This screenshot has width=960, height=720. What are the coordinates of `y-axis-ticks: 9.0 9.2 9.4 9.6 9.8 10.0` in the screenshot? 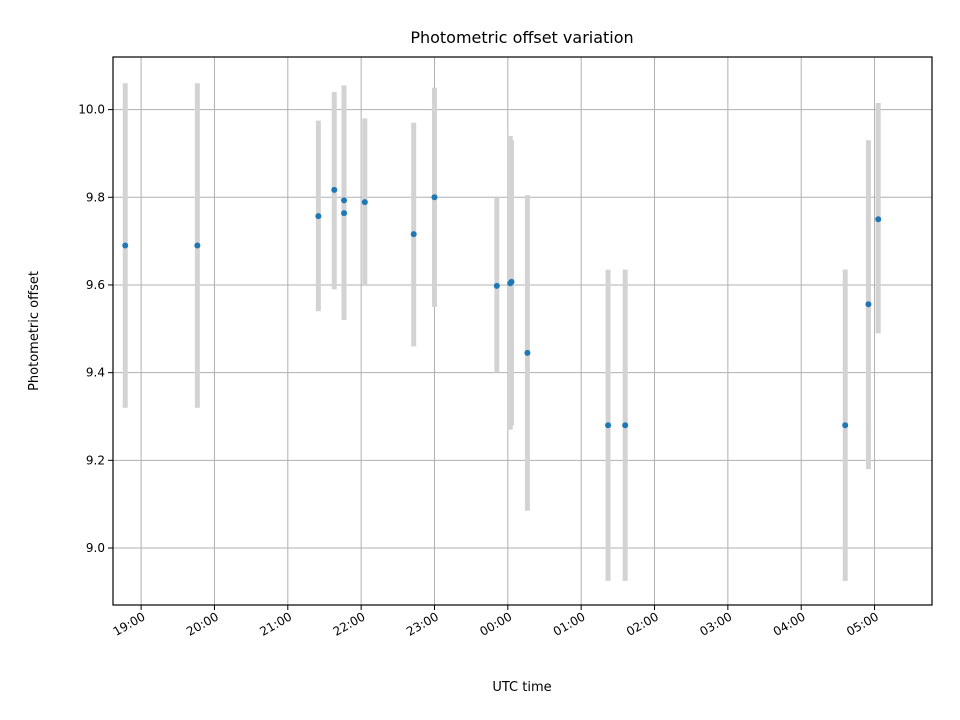 It's located at (95, 329).